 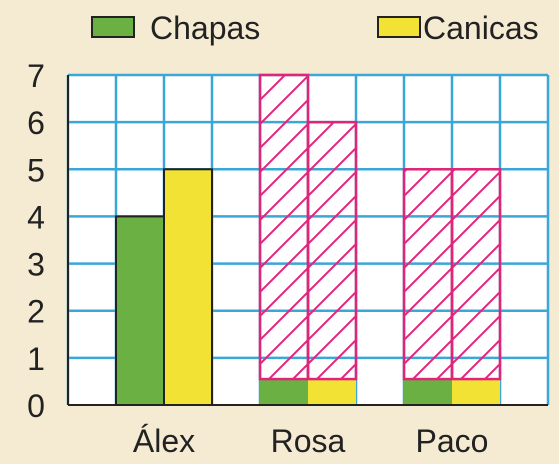 What do you see at coordinates (205, 28) in the screenshot?
I see `legend-label-chapas: Chapas` at bounding box center [205, 28].